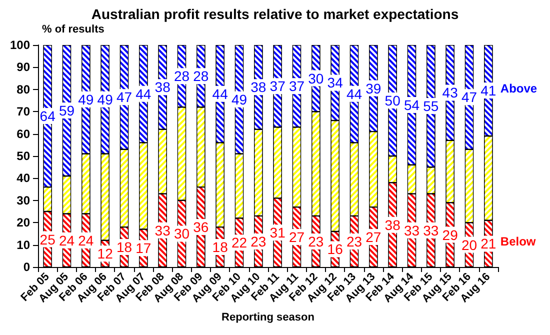  I want to click on data-label: 31, so click(278, 232).